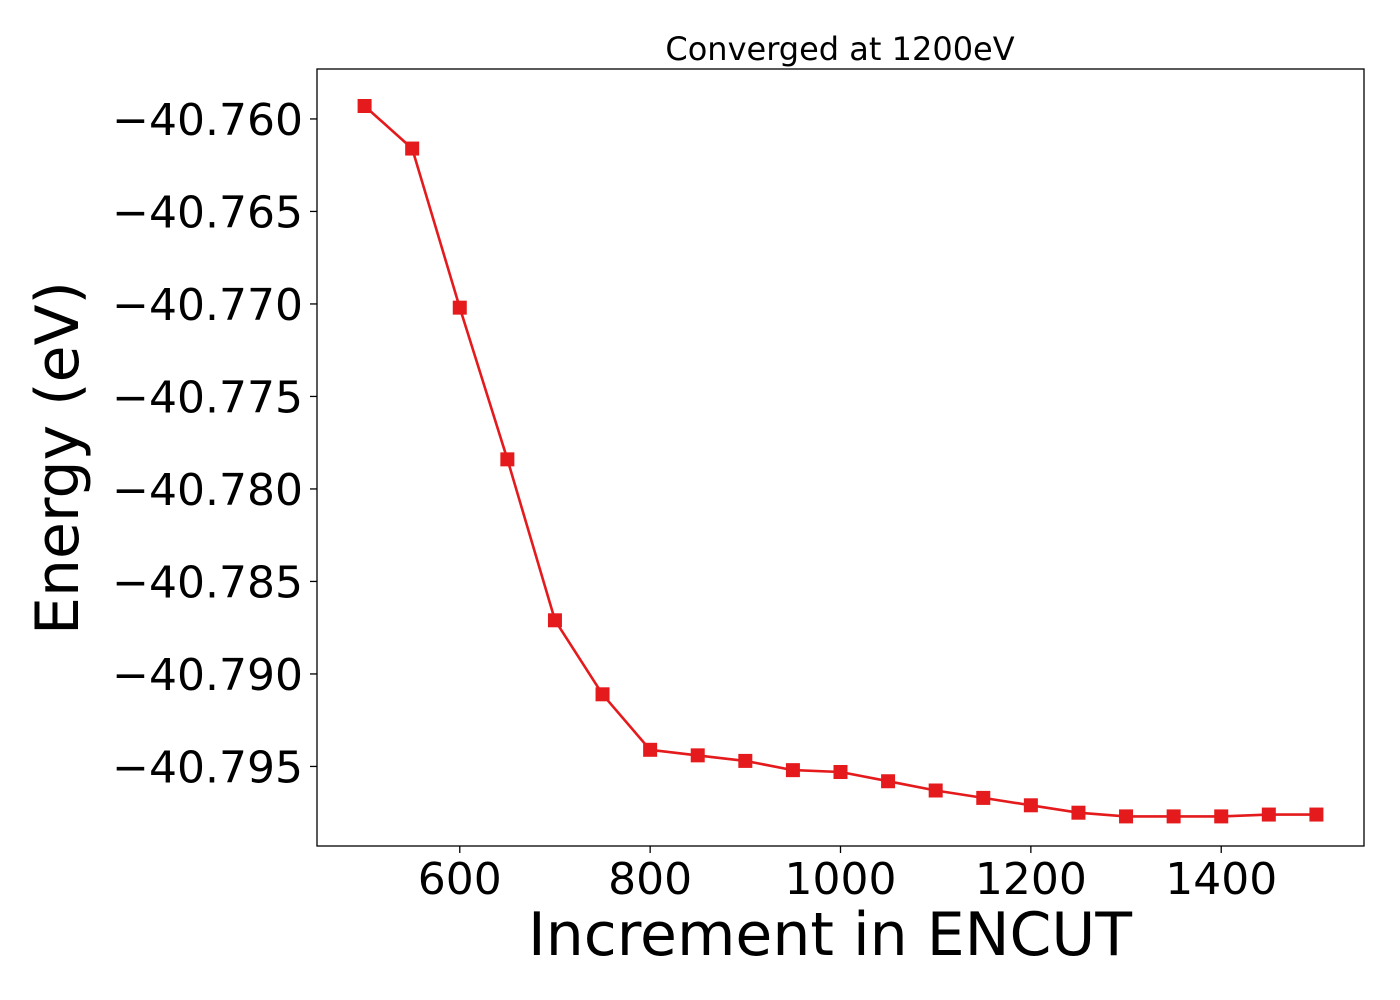 The width and height of the screenshot is (1400, 1000). I want to click on x-tick-label: 1200, so click(1031, 879).